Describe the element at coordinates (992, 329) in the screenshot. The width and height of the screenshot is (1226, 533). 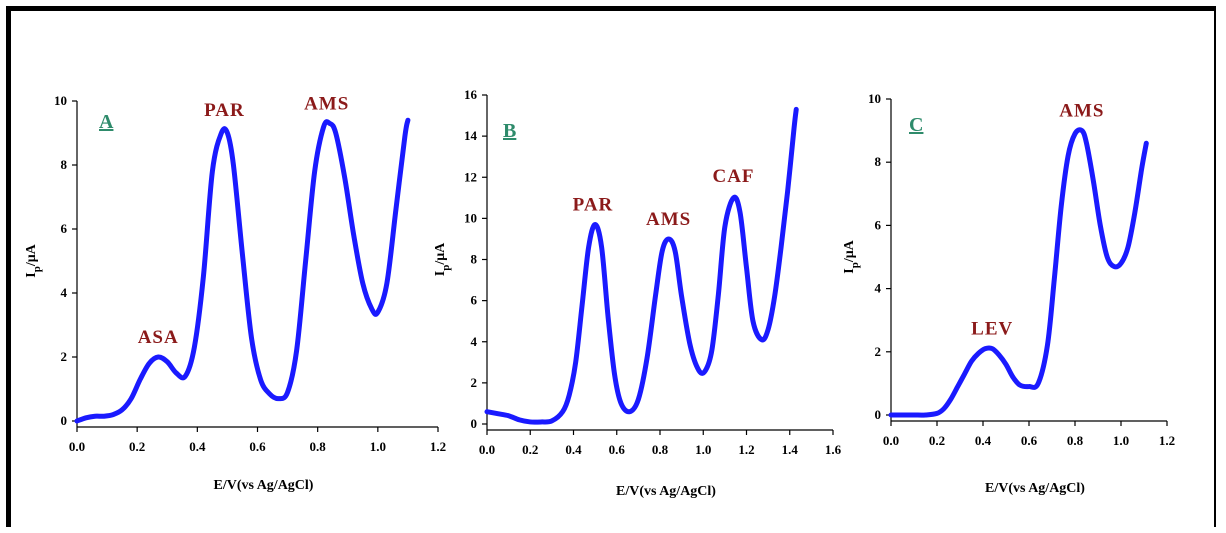
I see `peak-label-lev: LEV` at that location.